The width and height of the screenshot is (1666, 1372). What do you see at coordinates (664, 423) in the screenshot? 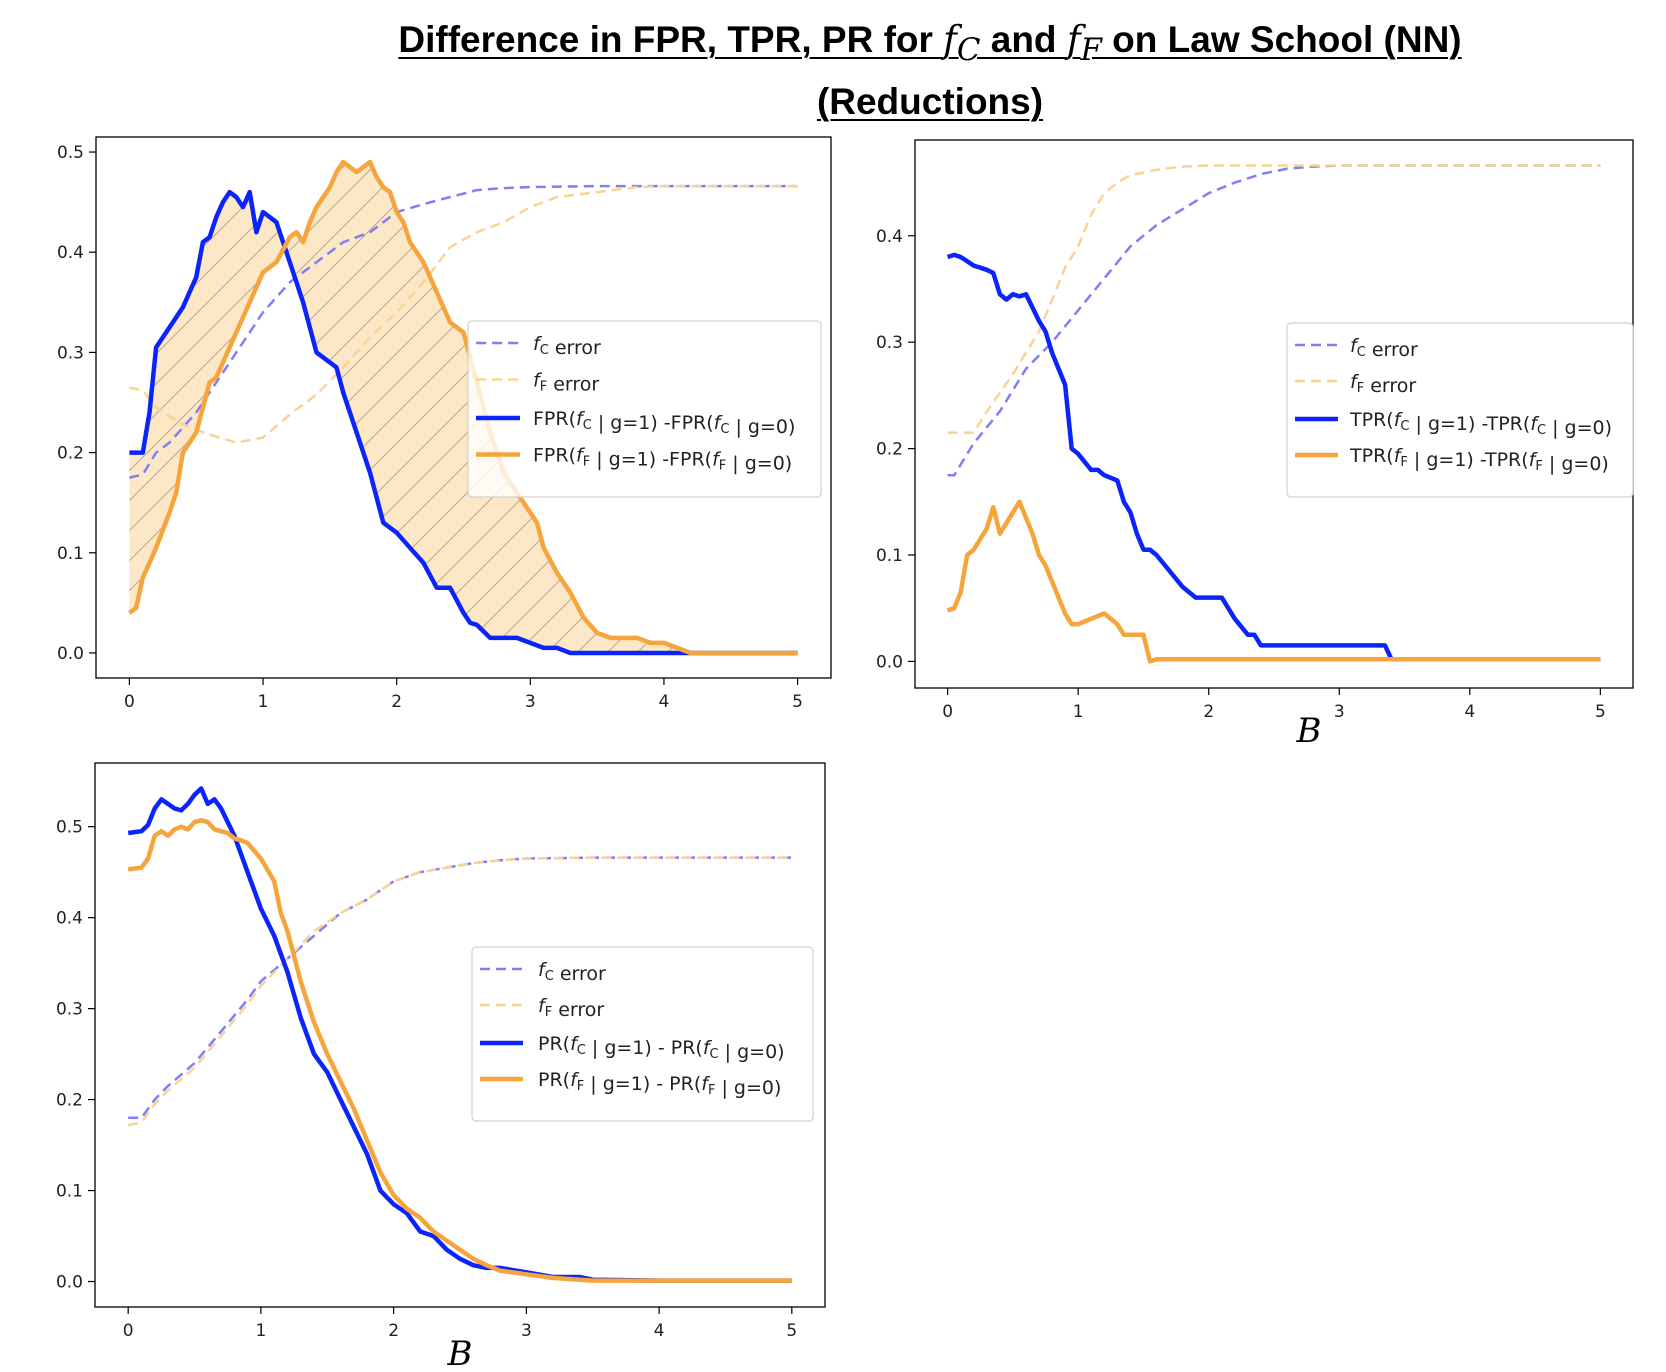
I see `legend-label: FPR(fC | g=1) -FPR(fC | g=0)` at bounding box center [664, 423].